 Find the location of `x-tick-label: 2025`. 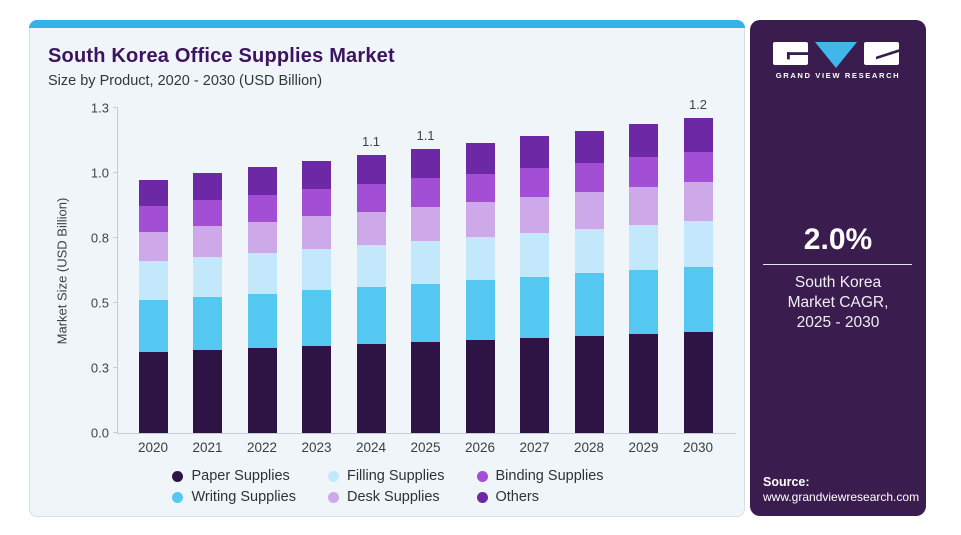

x-tick-label: 2025 is located at coordinates (425, 447).